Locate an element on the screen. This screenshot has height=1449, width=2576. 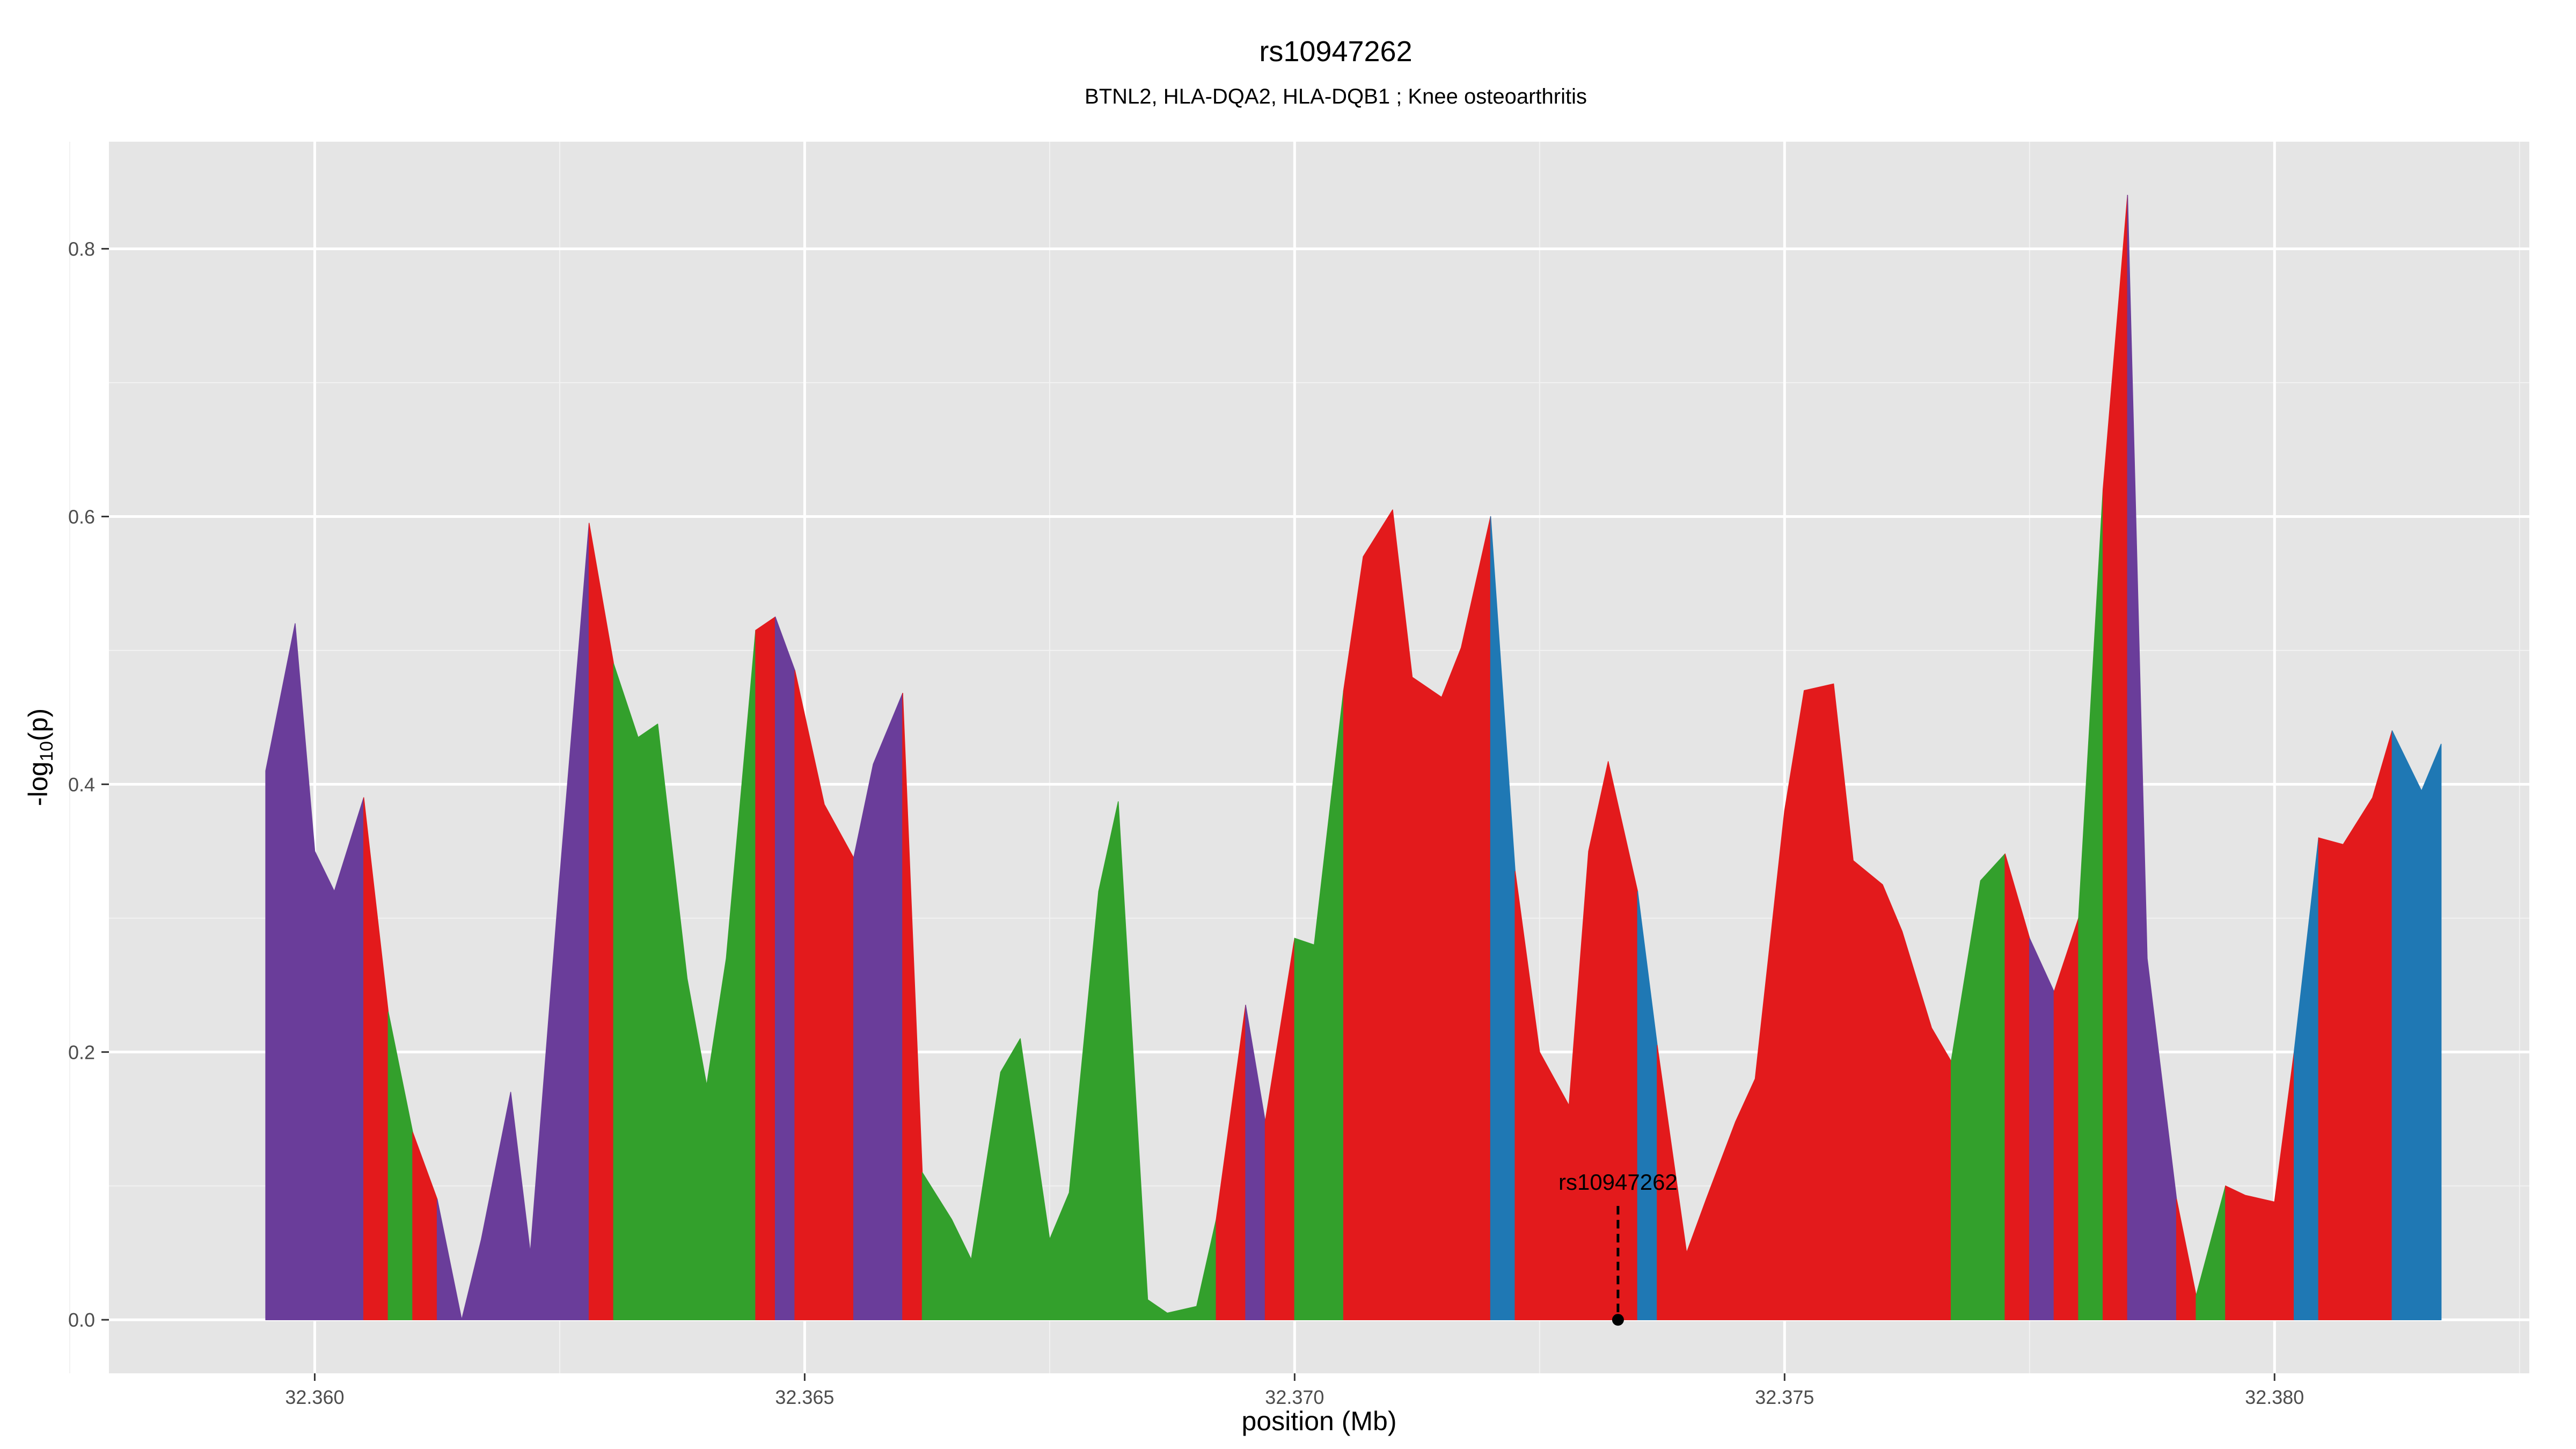
x-tick-label: 32.375 is located at coordinates (1784, 1397).